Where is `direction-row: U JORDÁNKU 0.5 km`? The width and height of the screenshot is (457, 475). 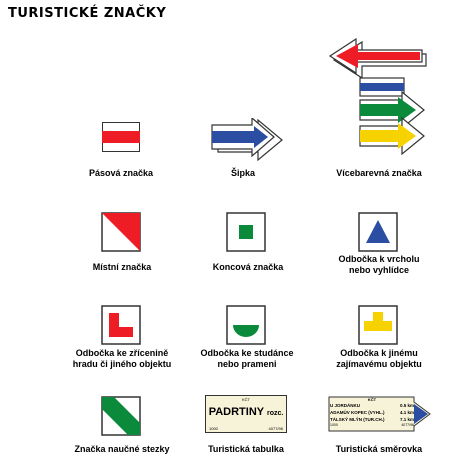 direction-row: U JORDÁNKU 0.5 km is located at coordinates (372, 405).